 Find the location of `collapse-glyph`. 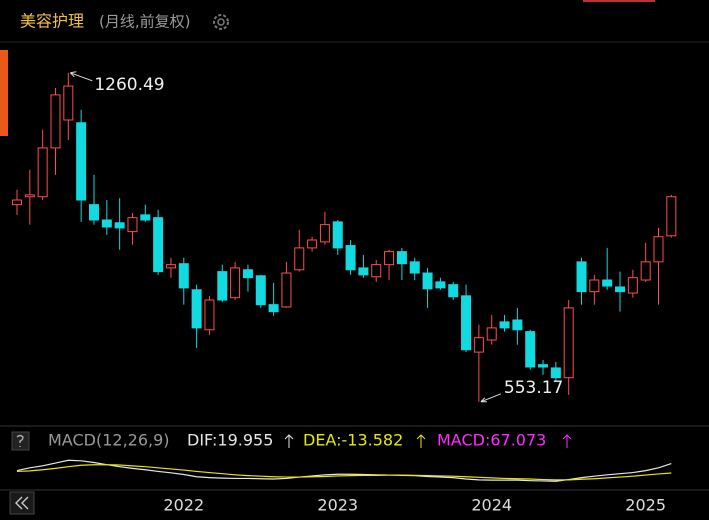

collapse-glyph is located at coordinates (22, 503).